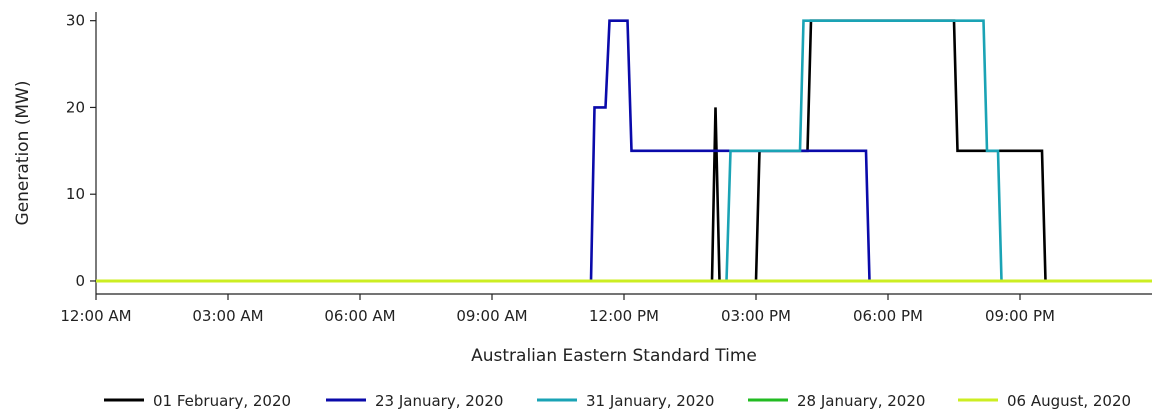 The image size is (1158, 414). I want to click on x-tick-label: 06:00 AM, so click(359, 316).